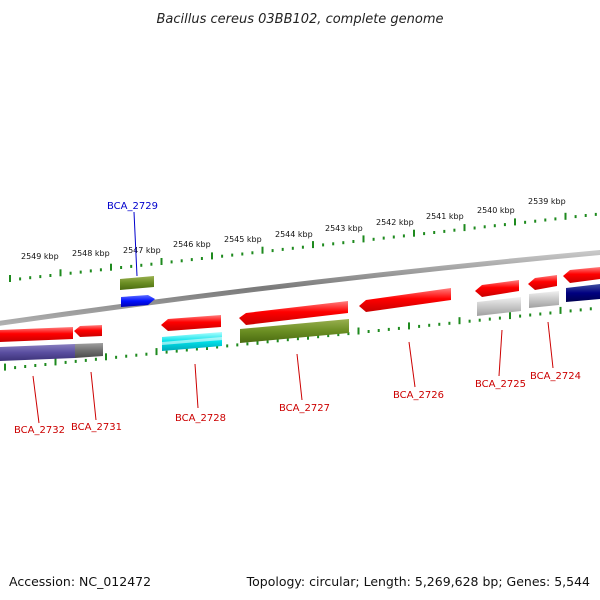  What do you see at coordinates (418, 395) in the screenshot?
I see `gene-label-bca-2726: BCA_2726` at bounding box center [418, 395].